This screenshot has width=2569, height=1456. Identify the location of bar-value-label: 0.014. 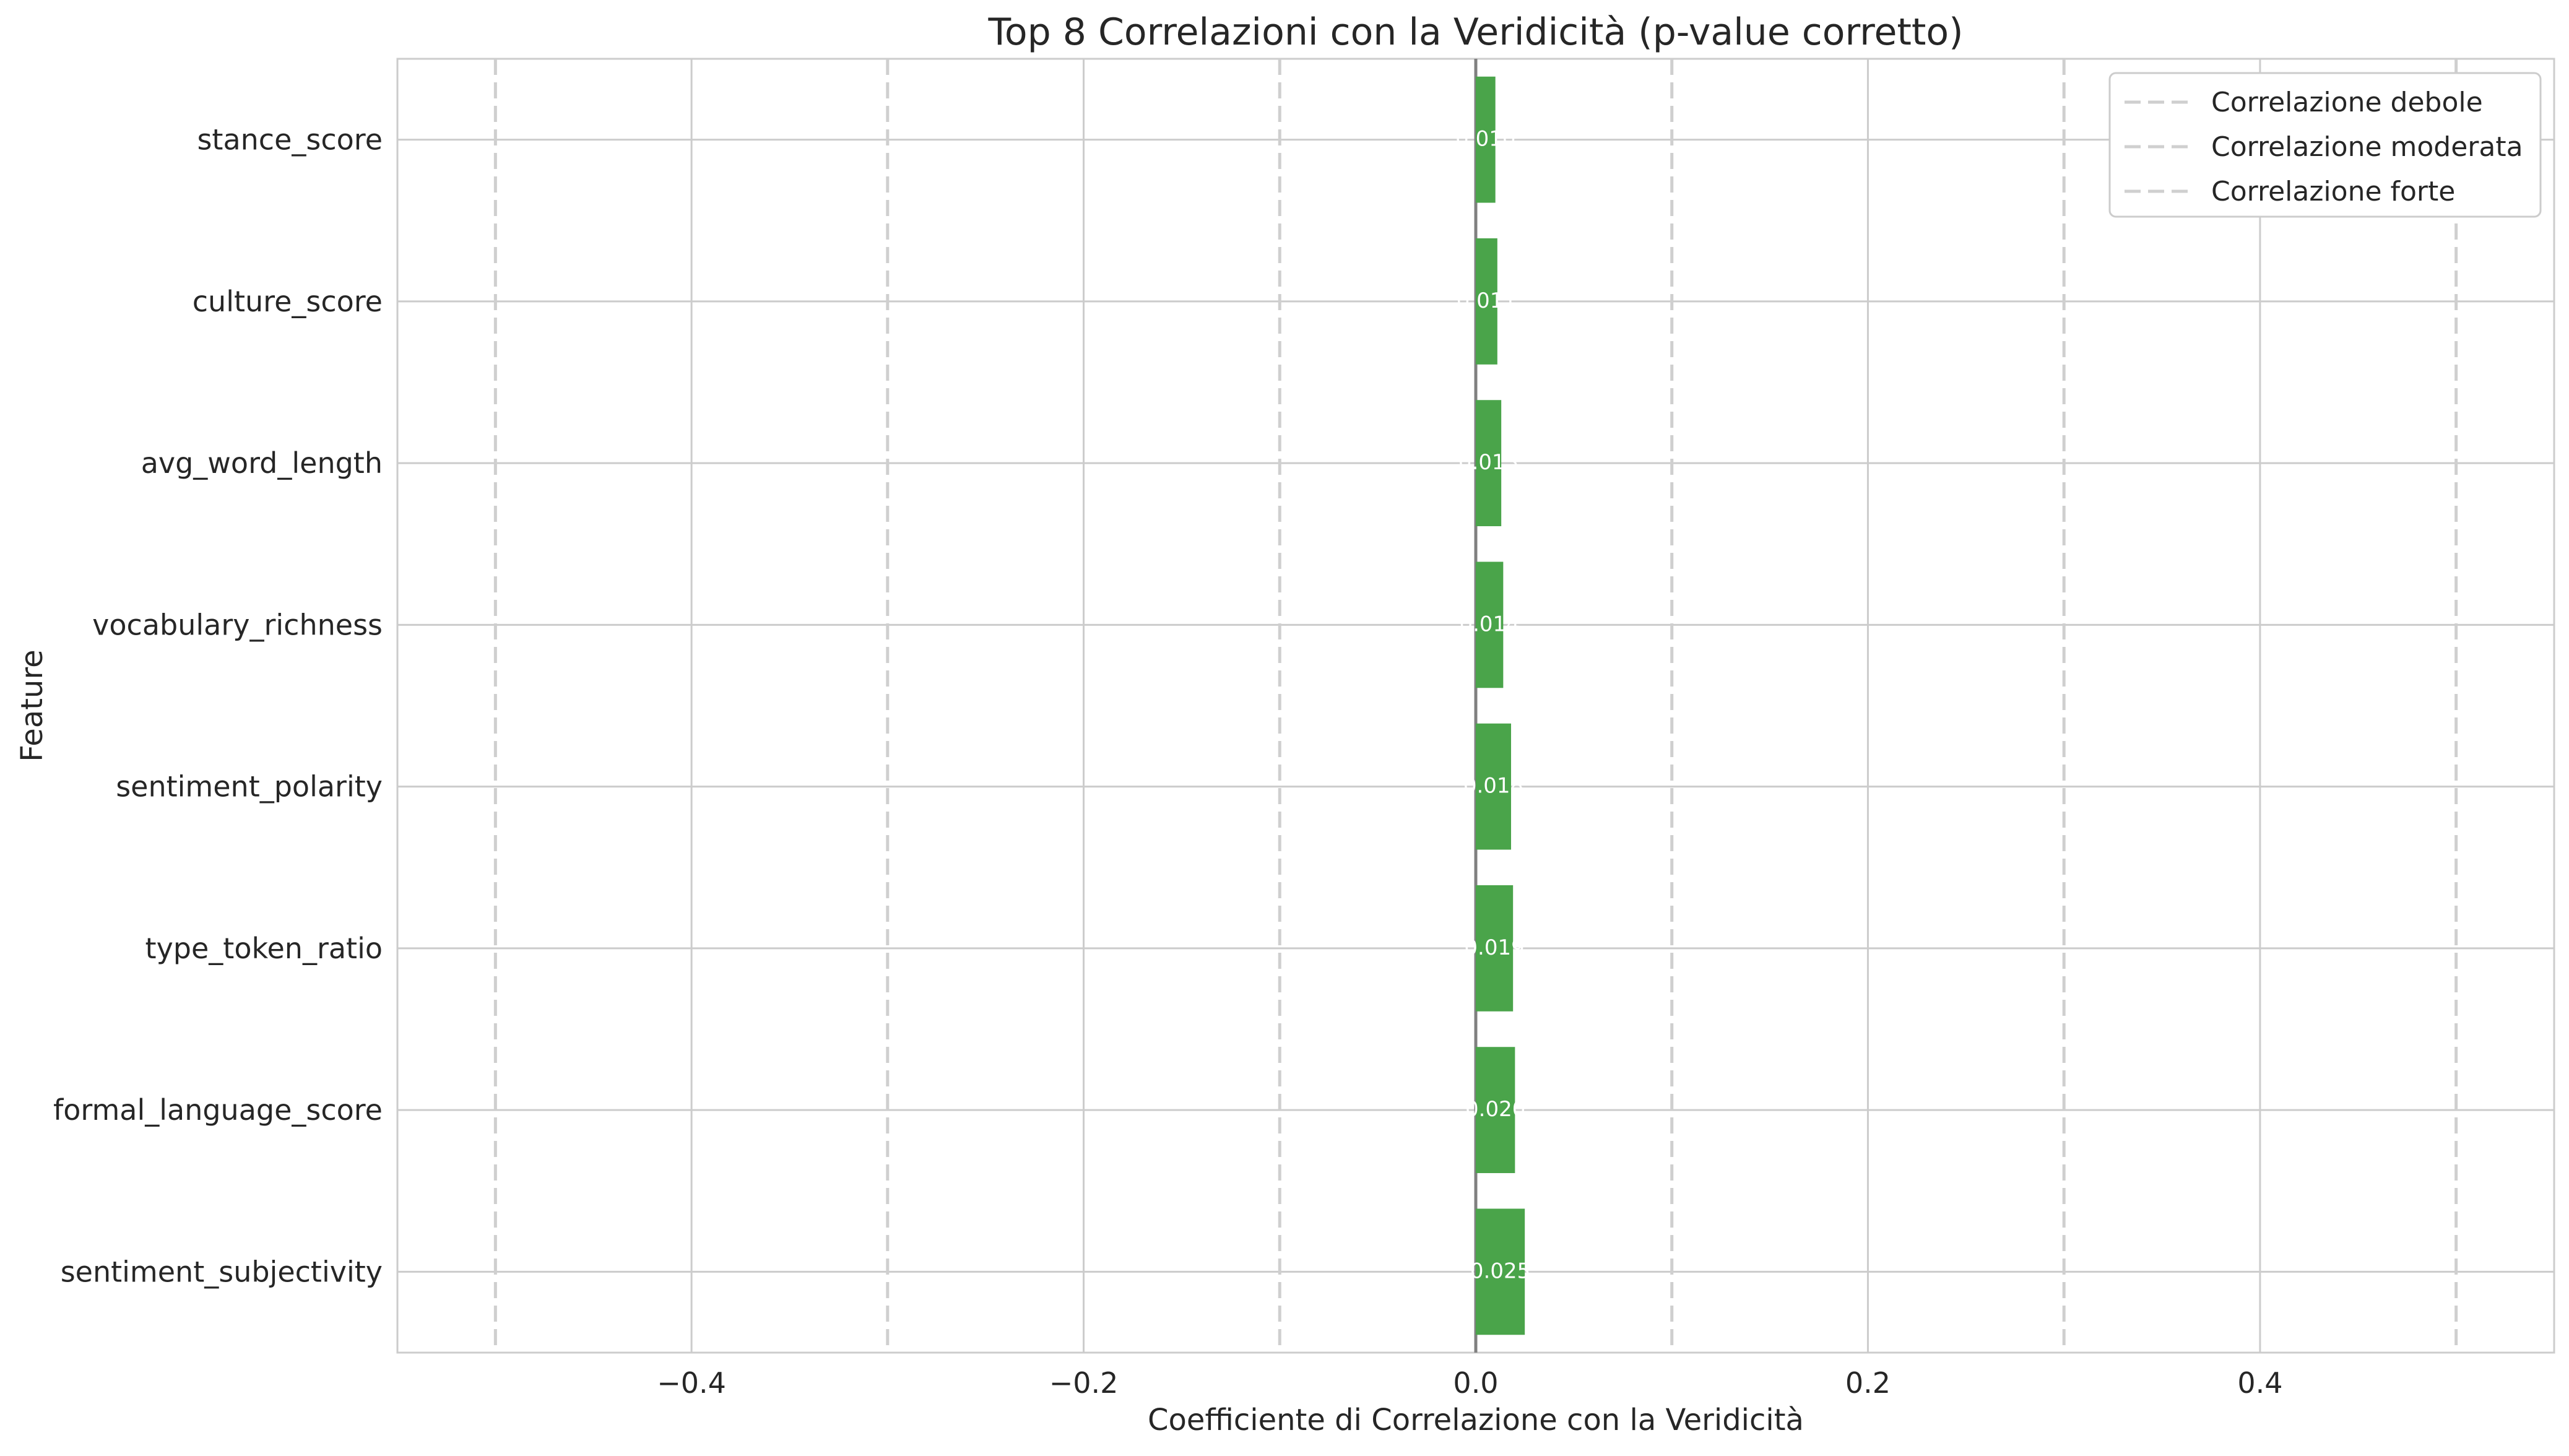
(1489, 624).